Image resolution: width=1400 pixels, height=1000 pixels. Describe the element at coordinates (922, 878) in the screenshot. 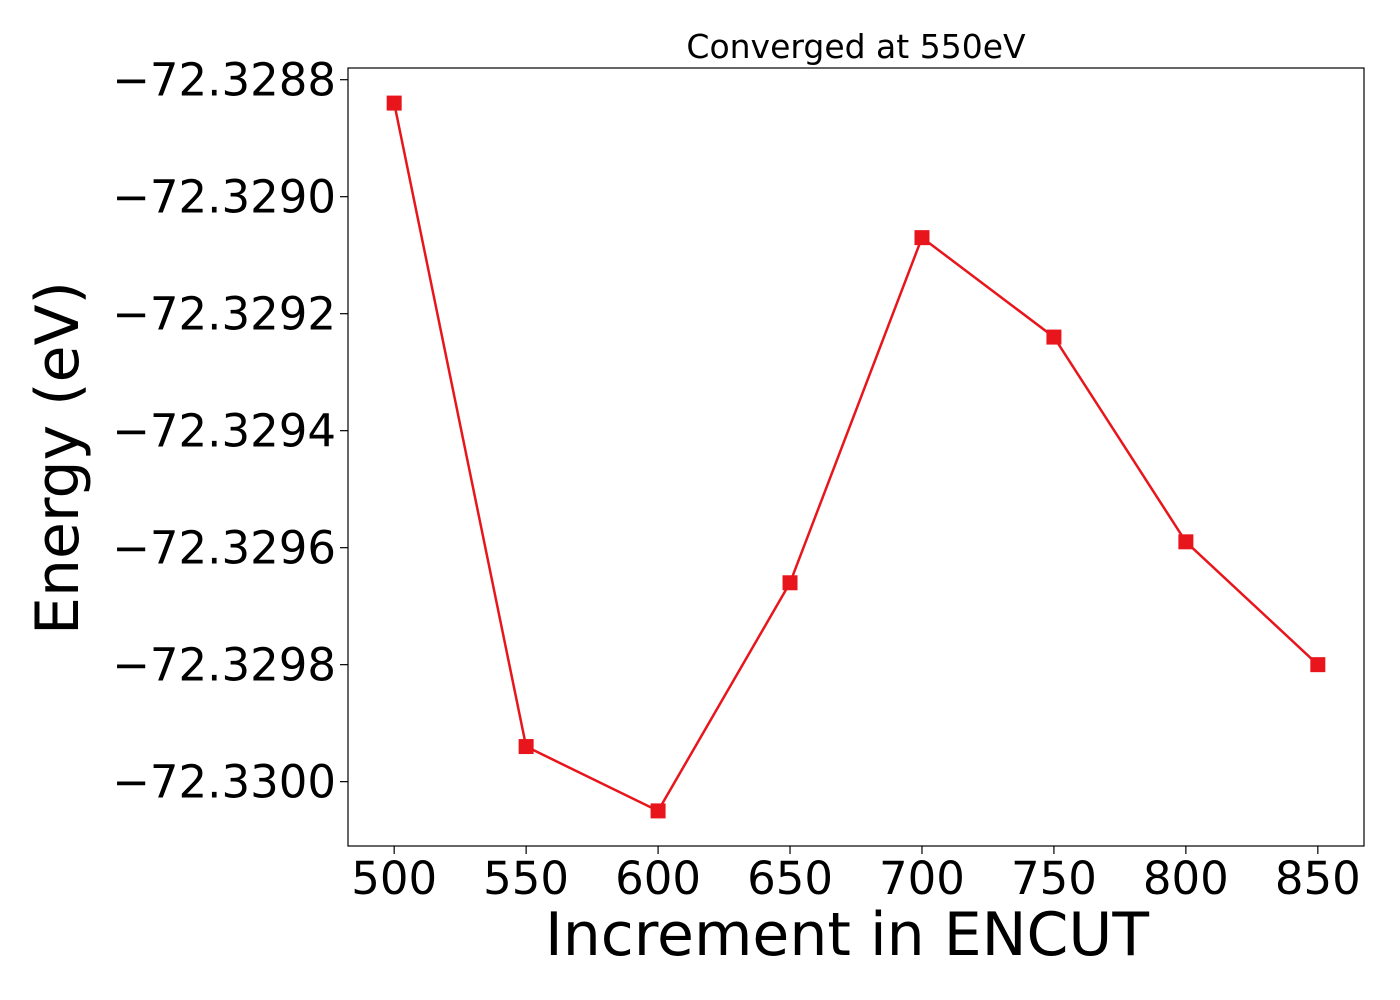

I see `x-tick-label-700: 700` at that location.